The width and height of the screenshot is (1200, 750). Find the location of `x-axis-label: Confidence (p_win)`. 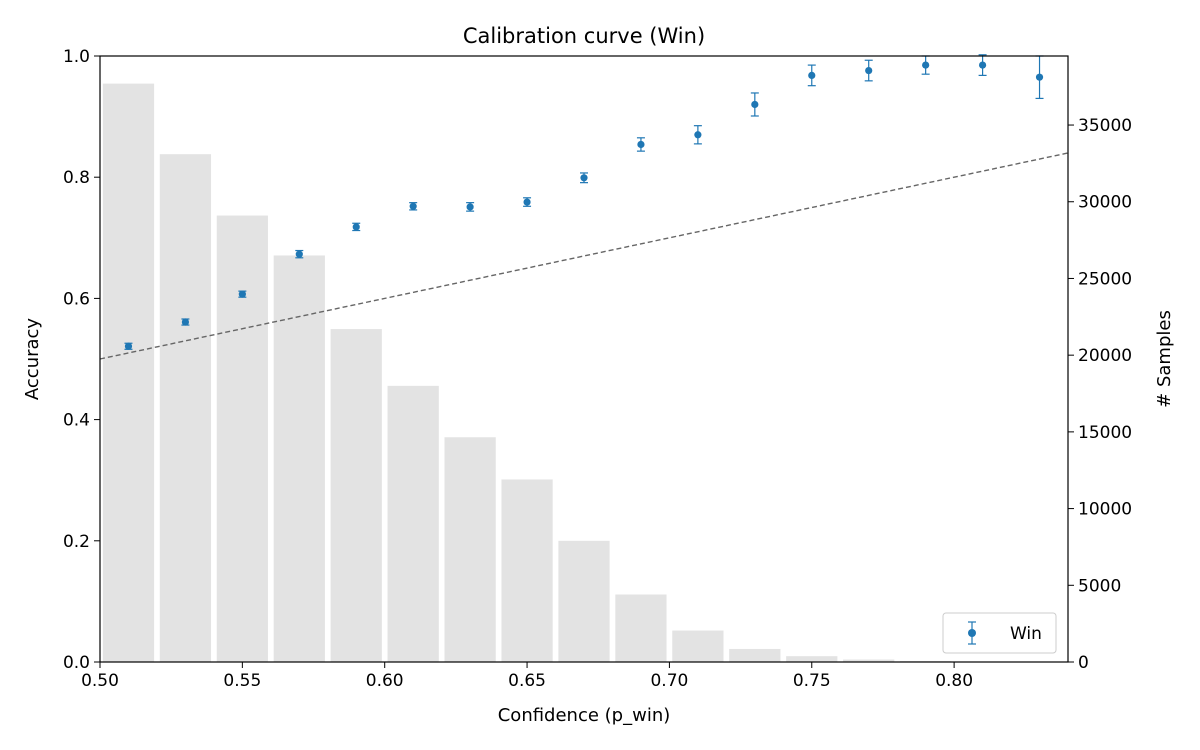

x-axis-label: Confidence (p_win) is located at coordinates (584, 715).